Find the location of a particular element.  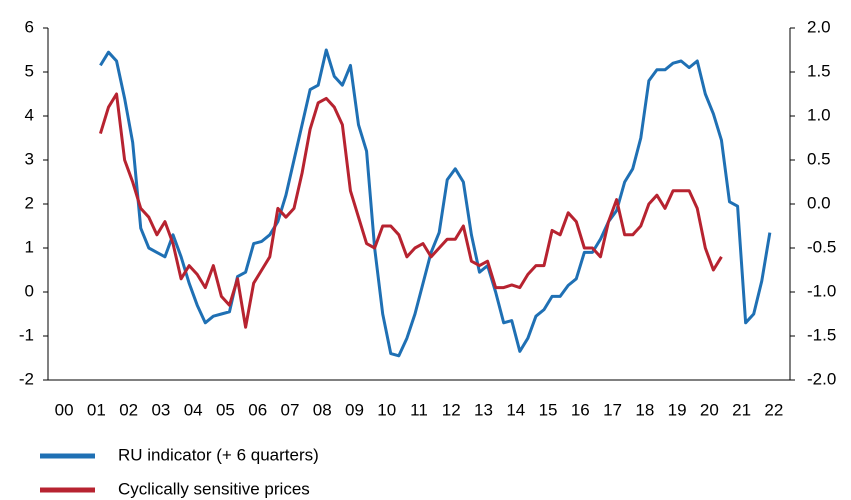

x-tick-label: 00 is located at coordinates (64, 409).